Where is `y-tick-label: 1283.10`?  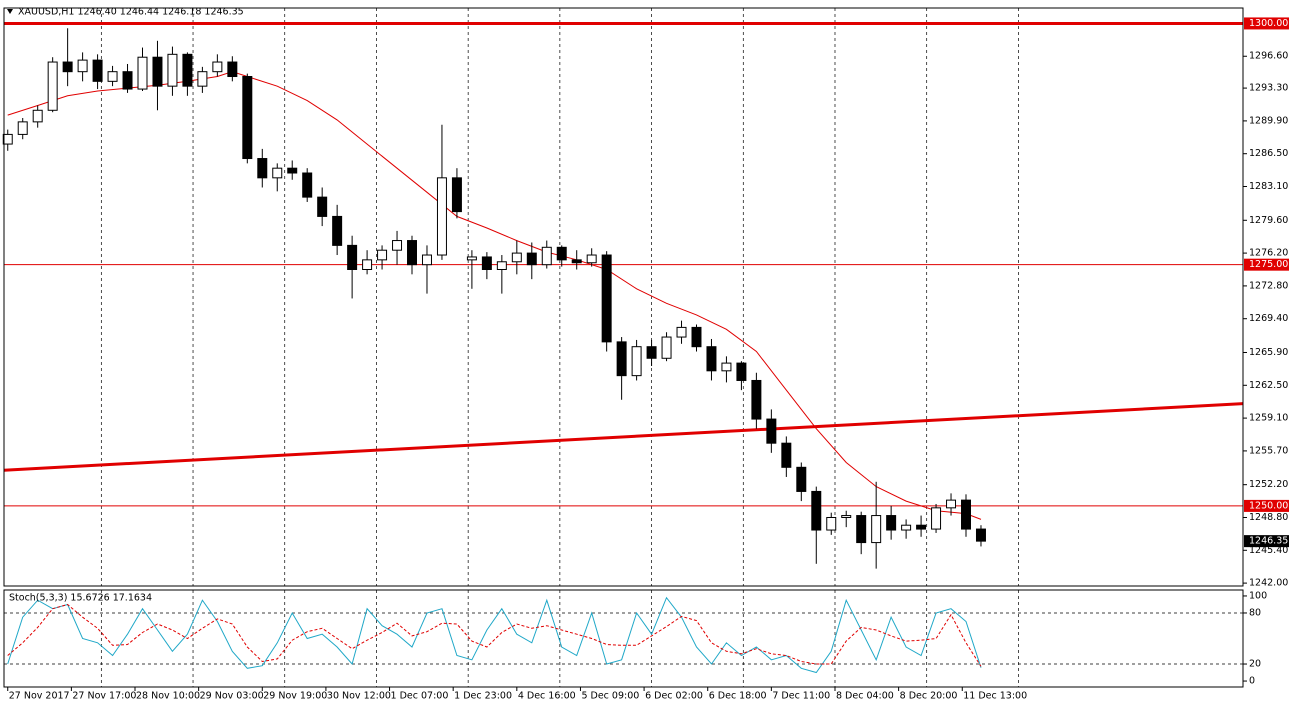
y-tick-label: 1283.10 is located at coordinates (1268, 186).